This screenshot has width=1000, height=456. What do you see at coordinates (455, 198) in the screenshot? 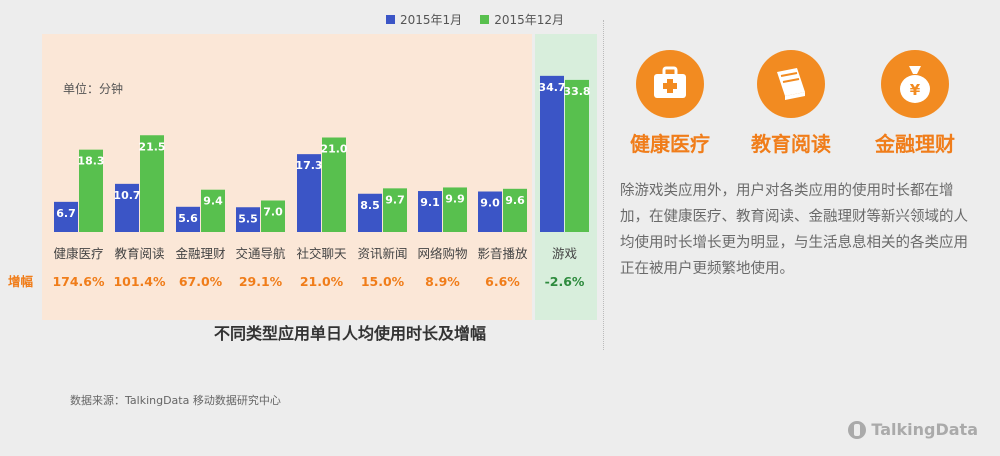
I see `data-label: 9.9` at bounding box center [455, 198].